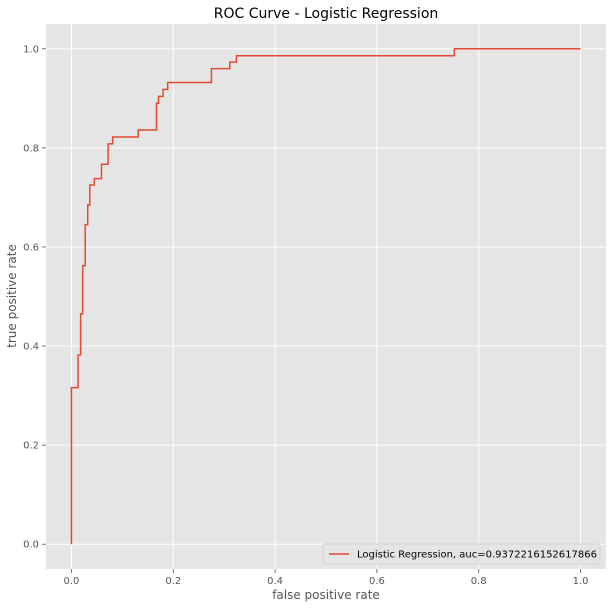  I want to click on legend-box, so click(461, 554).